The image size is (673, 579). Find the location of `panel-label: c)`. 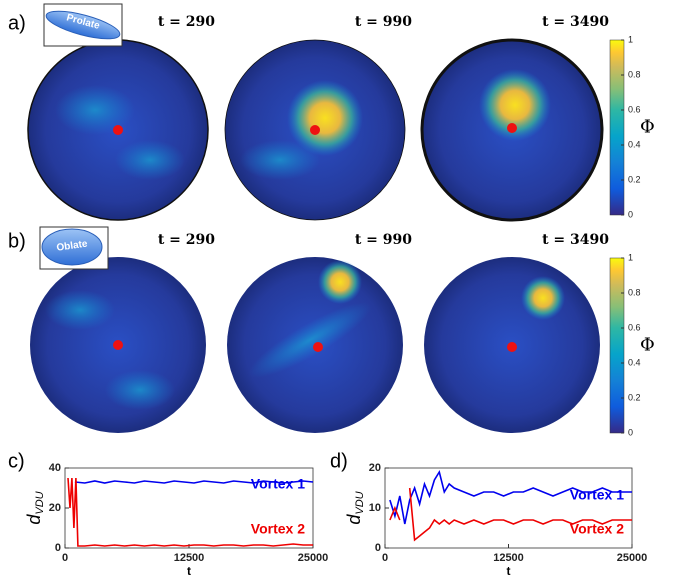

panel-label: c) is located at coordinates (16, 461).